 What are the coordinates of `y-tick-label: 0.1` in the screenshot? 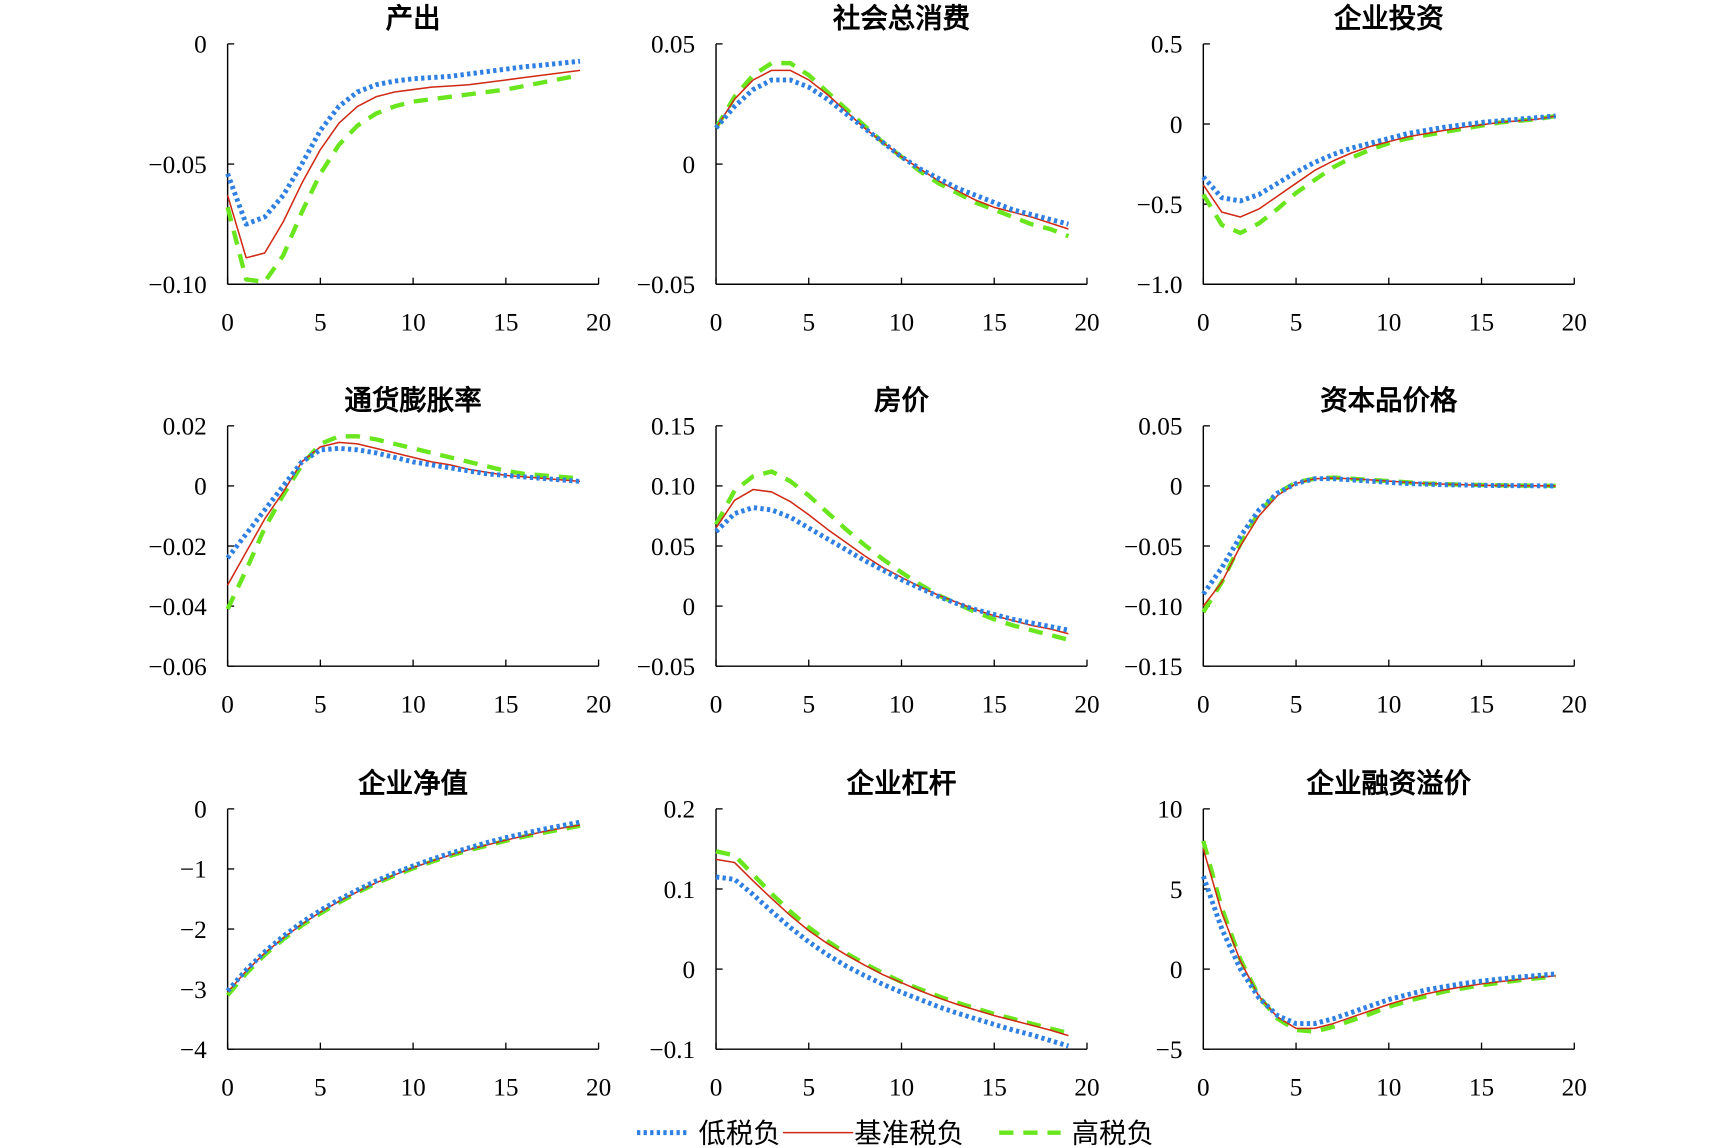 It's located at (680, 890).